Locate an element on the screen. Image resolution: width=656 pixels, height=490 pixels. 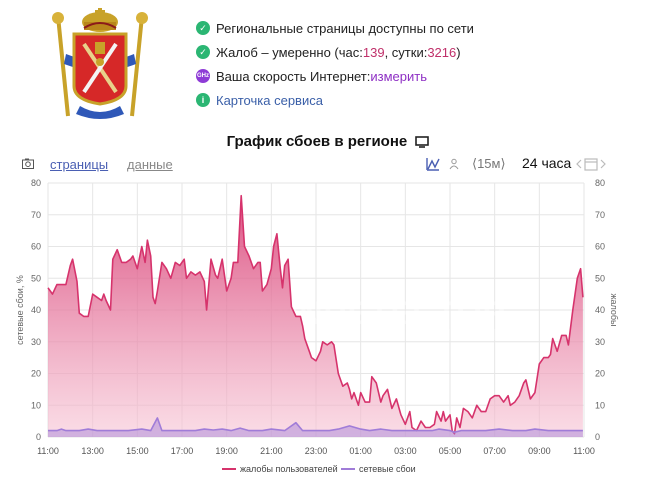
series-area-outages is located at coordinates (315, 427).